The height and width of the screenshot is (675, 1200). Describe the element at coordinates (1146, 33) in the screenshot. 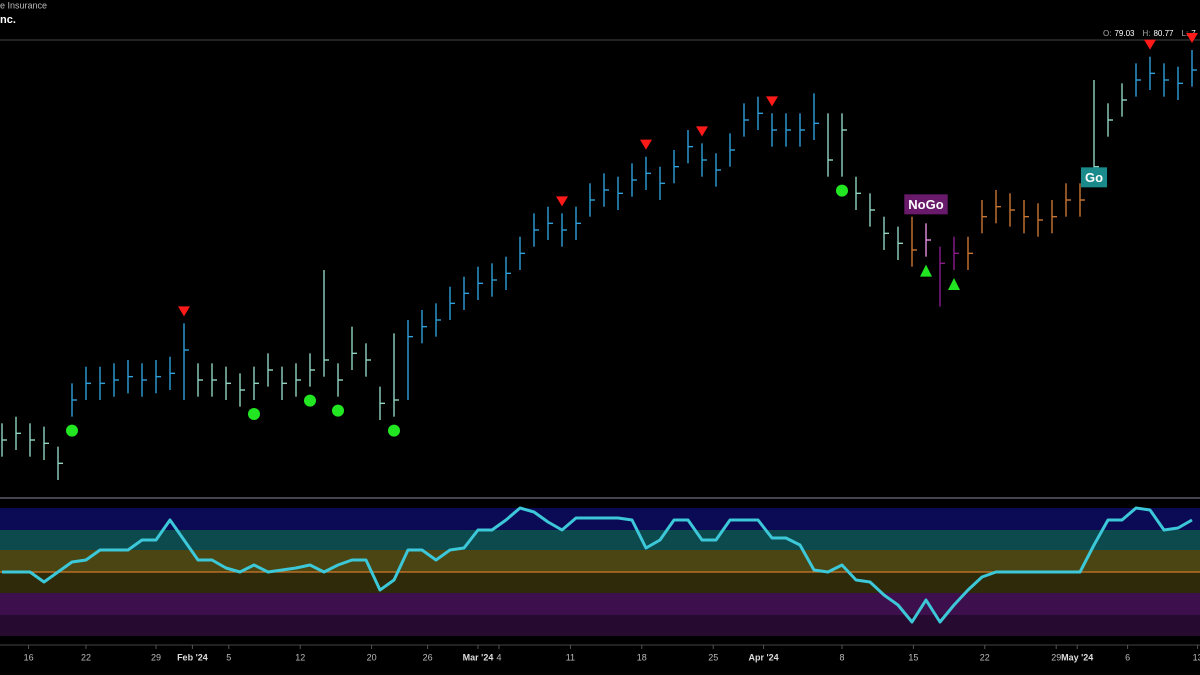

I see `ohlc-key: H:` at that location.